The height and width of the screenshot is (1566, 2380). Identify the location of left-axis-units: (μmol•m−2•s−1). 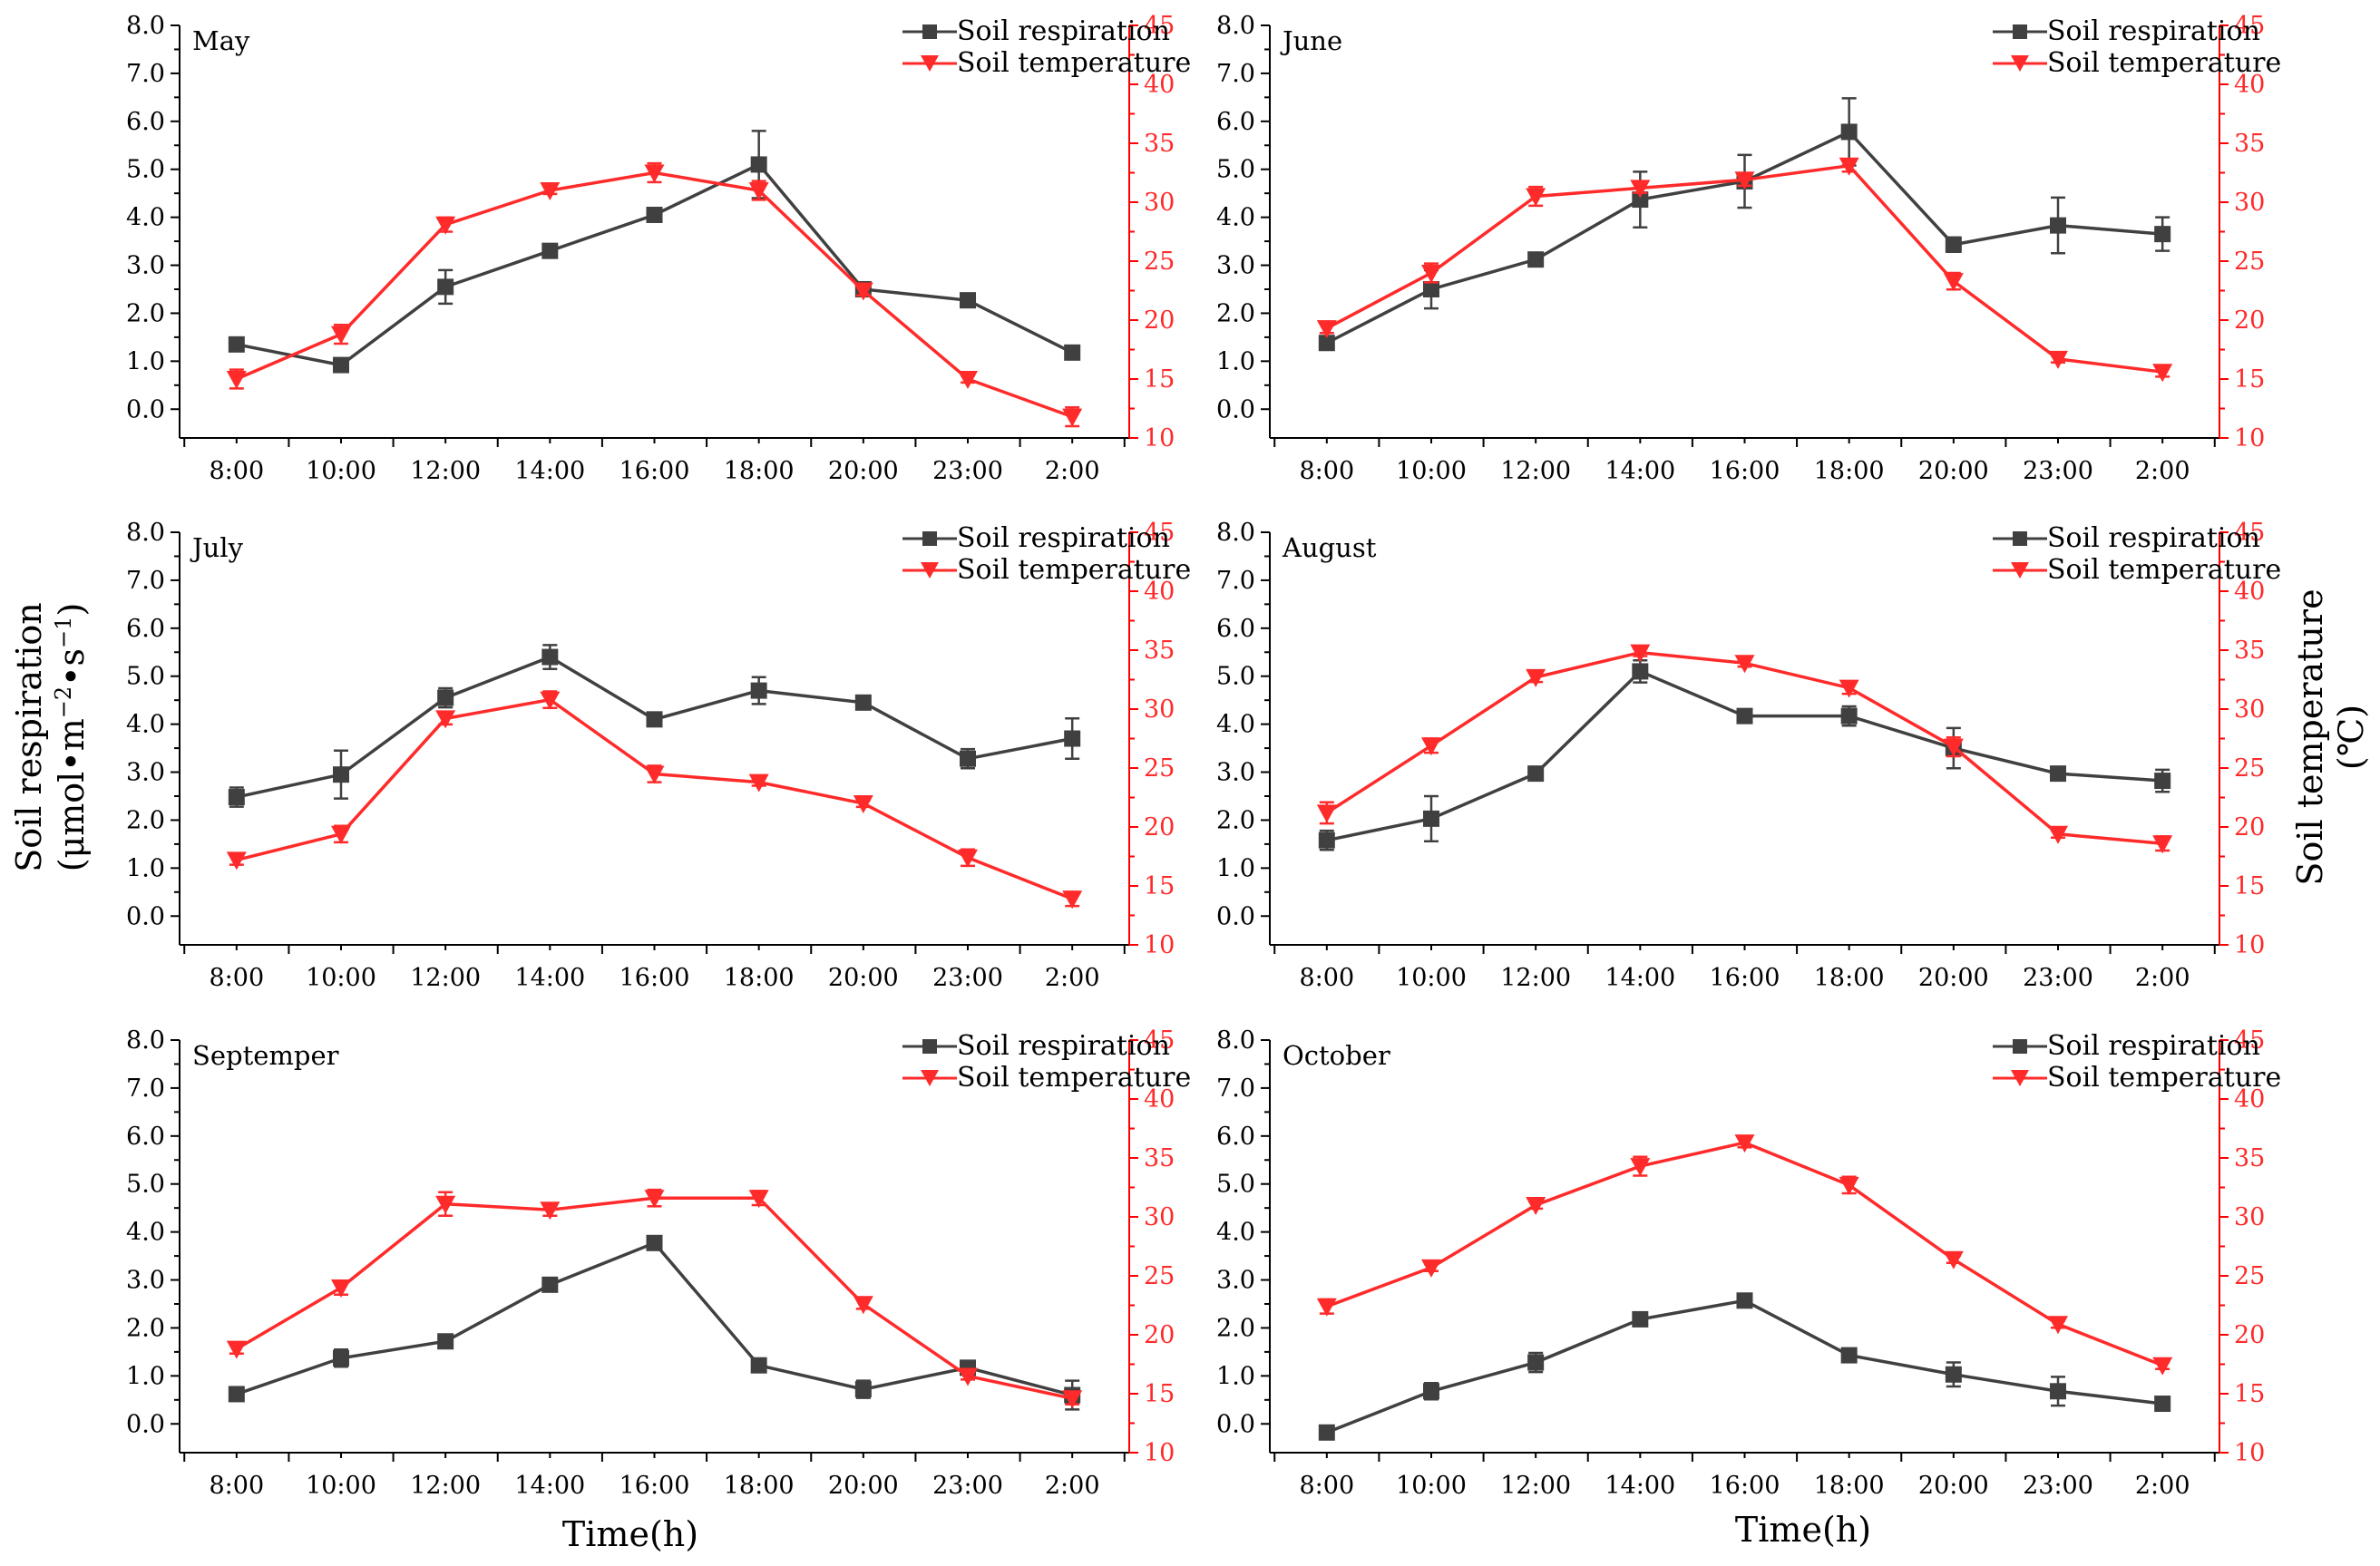
(71, 737).